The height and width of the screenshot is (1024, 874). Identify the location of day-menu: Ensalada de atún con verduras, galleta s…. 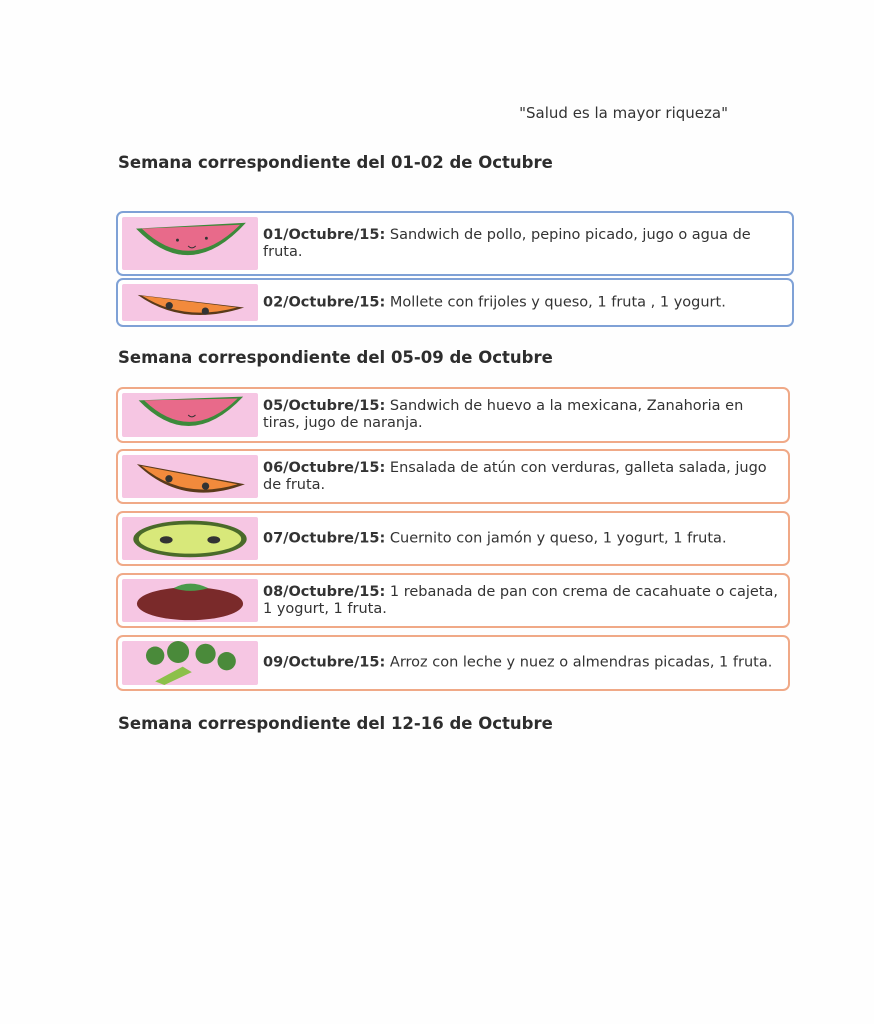
(515, 476).